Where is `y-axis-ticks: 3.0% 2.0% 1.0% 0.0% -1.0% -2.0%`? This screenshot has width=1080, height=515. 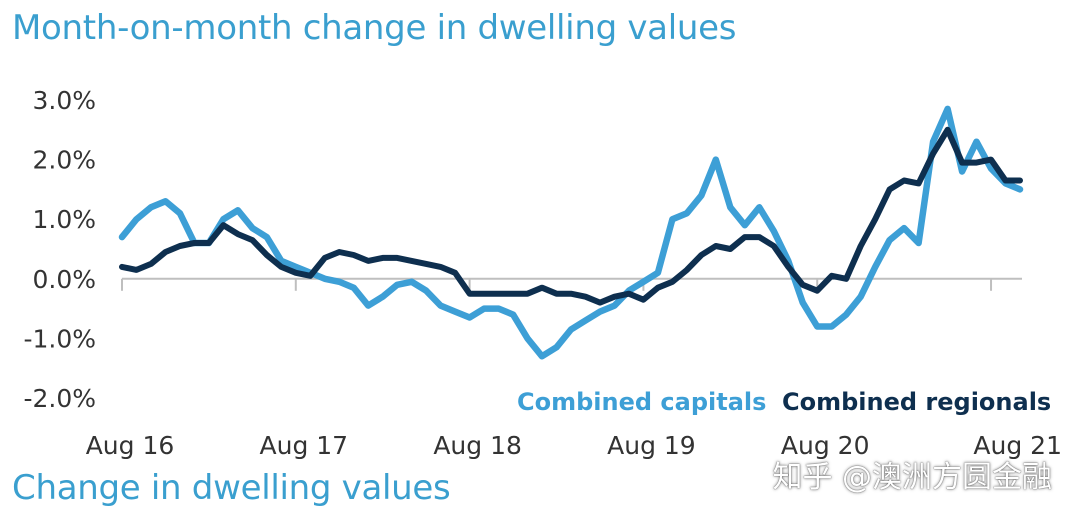 y-axis-ticks: 3.0% 2.0% 1.0% 0.0% -1.0% -2.0% is located at coordinates (59, 249).